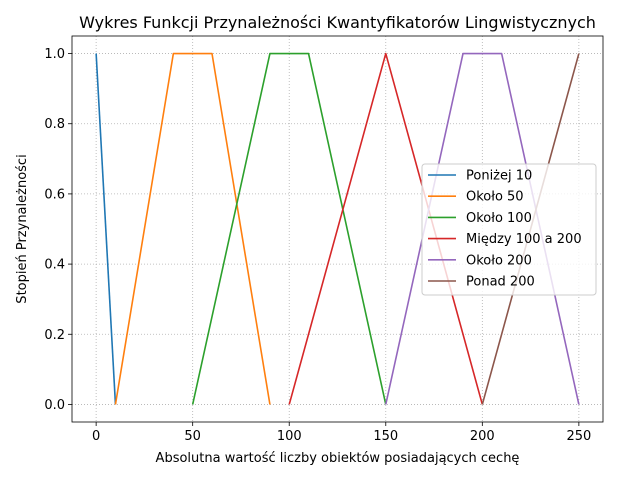  I want to click on legend-box, so click(509, 229).